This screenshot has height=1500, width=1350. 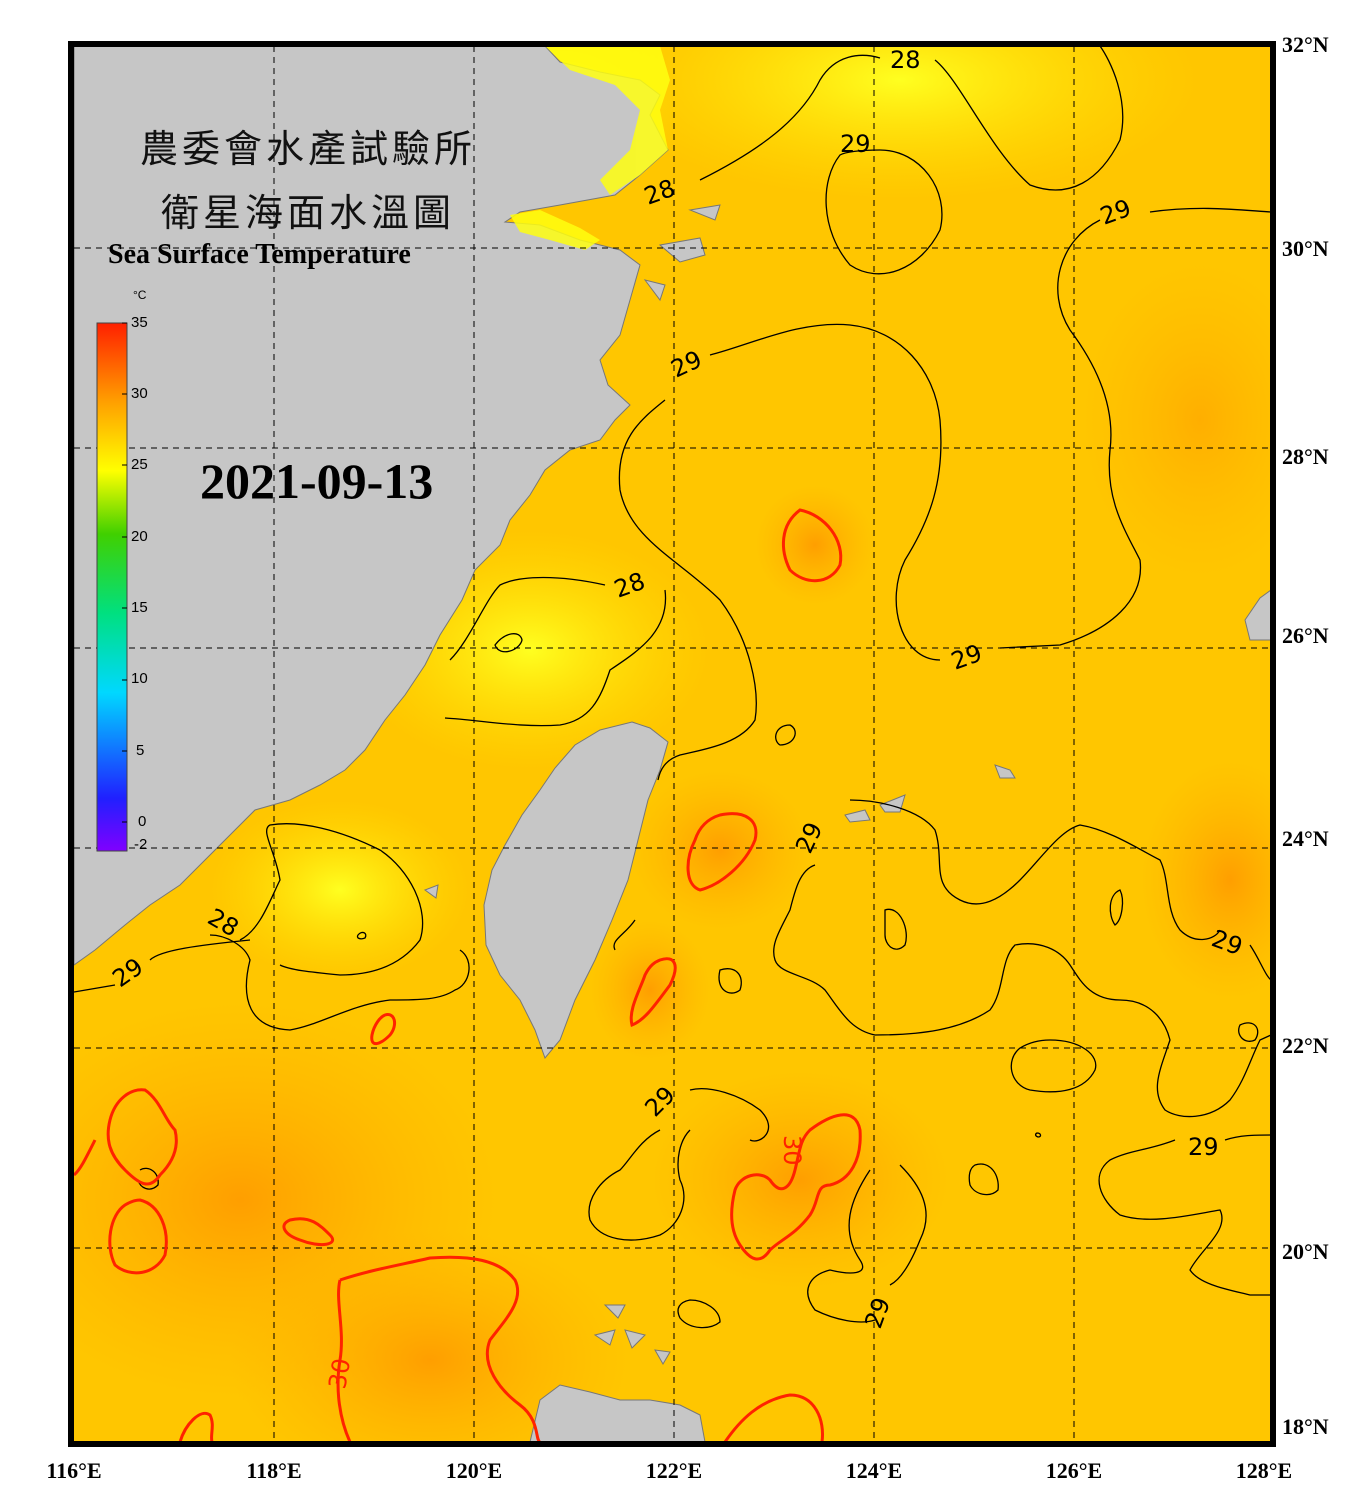 I want to click on small-islands-south, so click(x=632, y=1334).